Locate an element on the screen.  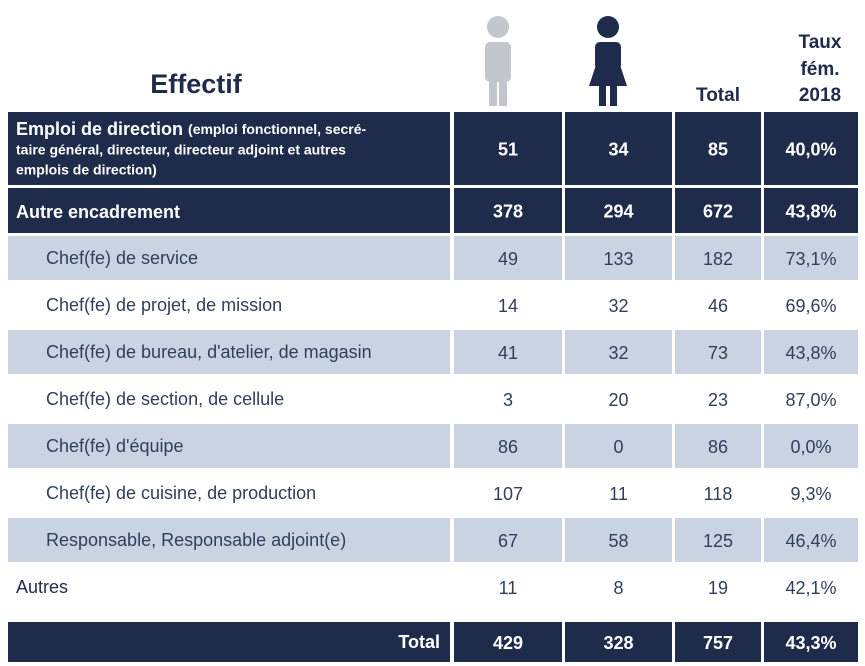
title: Effectif is located at coordinates (196, 84).